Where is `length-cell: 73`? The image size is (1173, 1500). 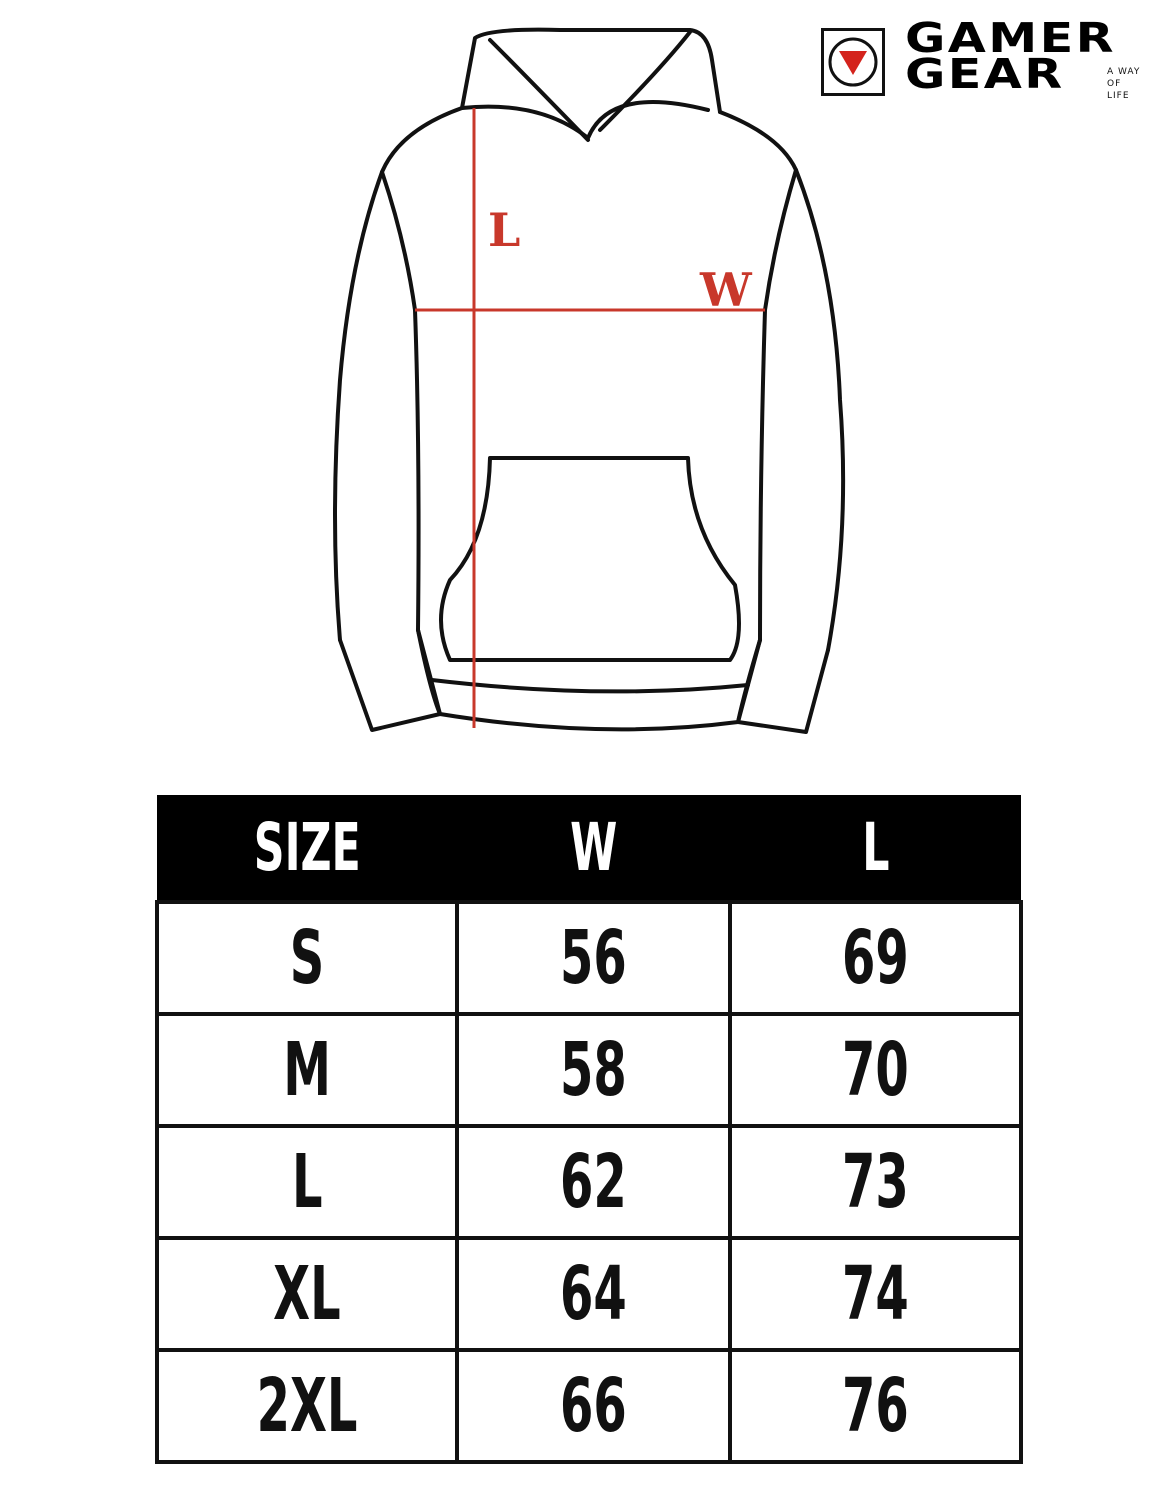 length-cell: 73 is located at coordinates (875, 1182).